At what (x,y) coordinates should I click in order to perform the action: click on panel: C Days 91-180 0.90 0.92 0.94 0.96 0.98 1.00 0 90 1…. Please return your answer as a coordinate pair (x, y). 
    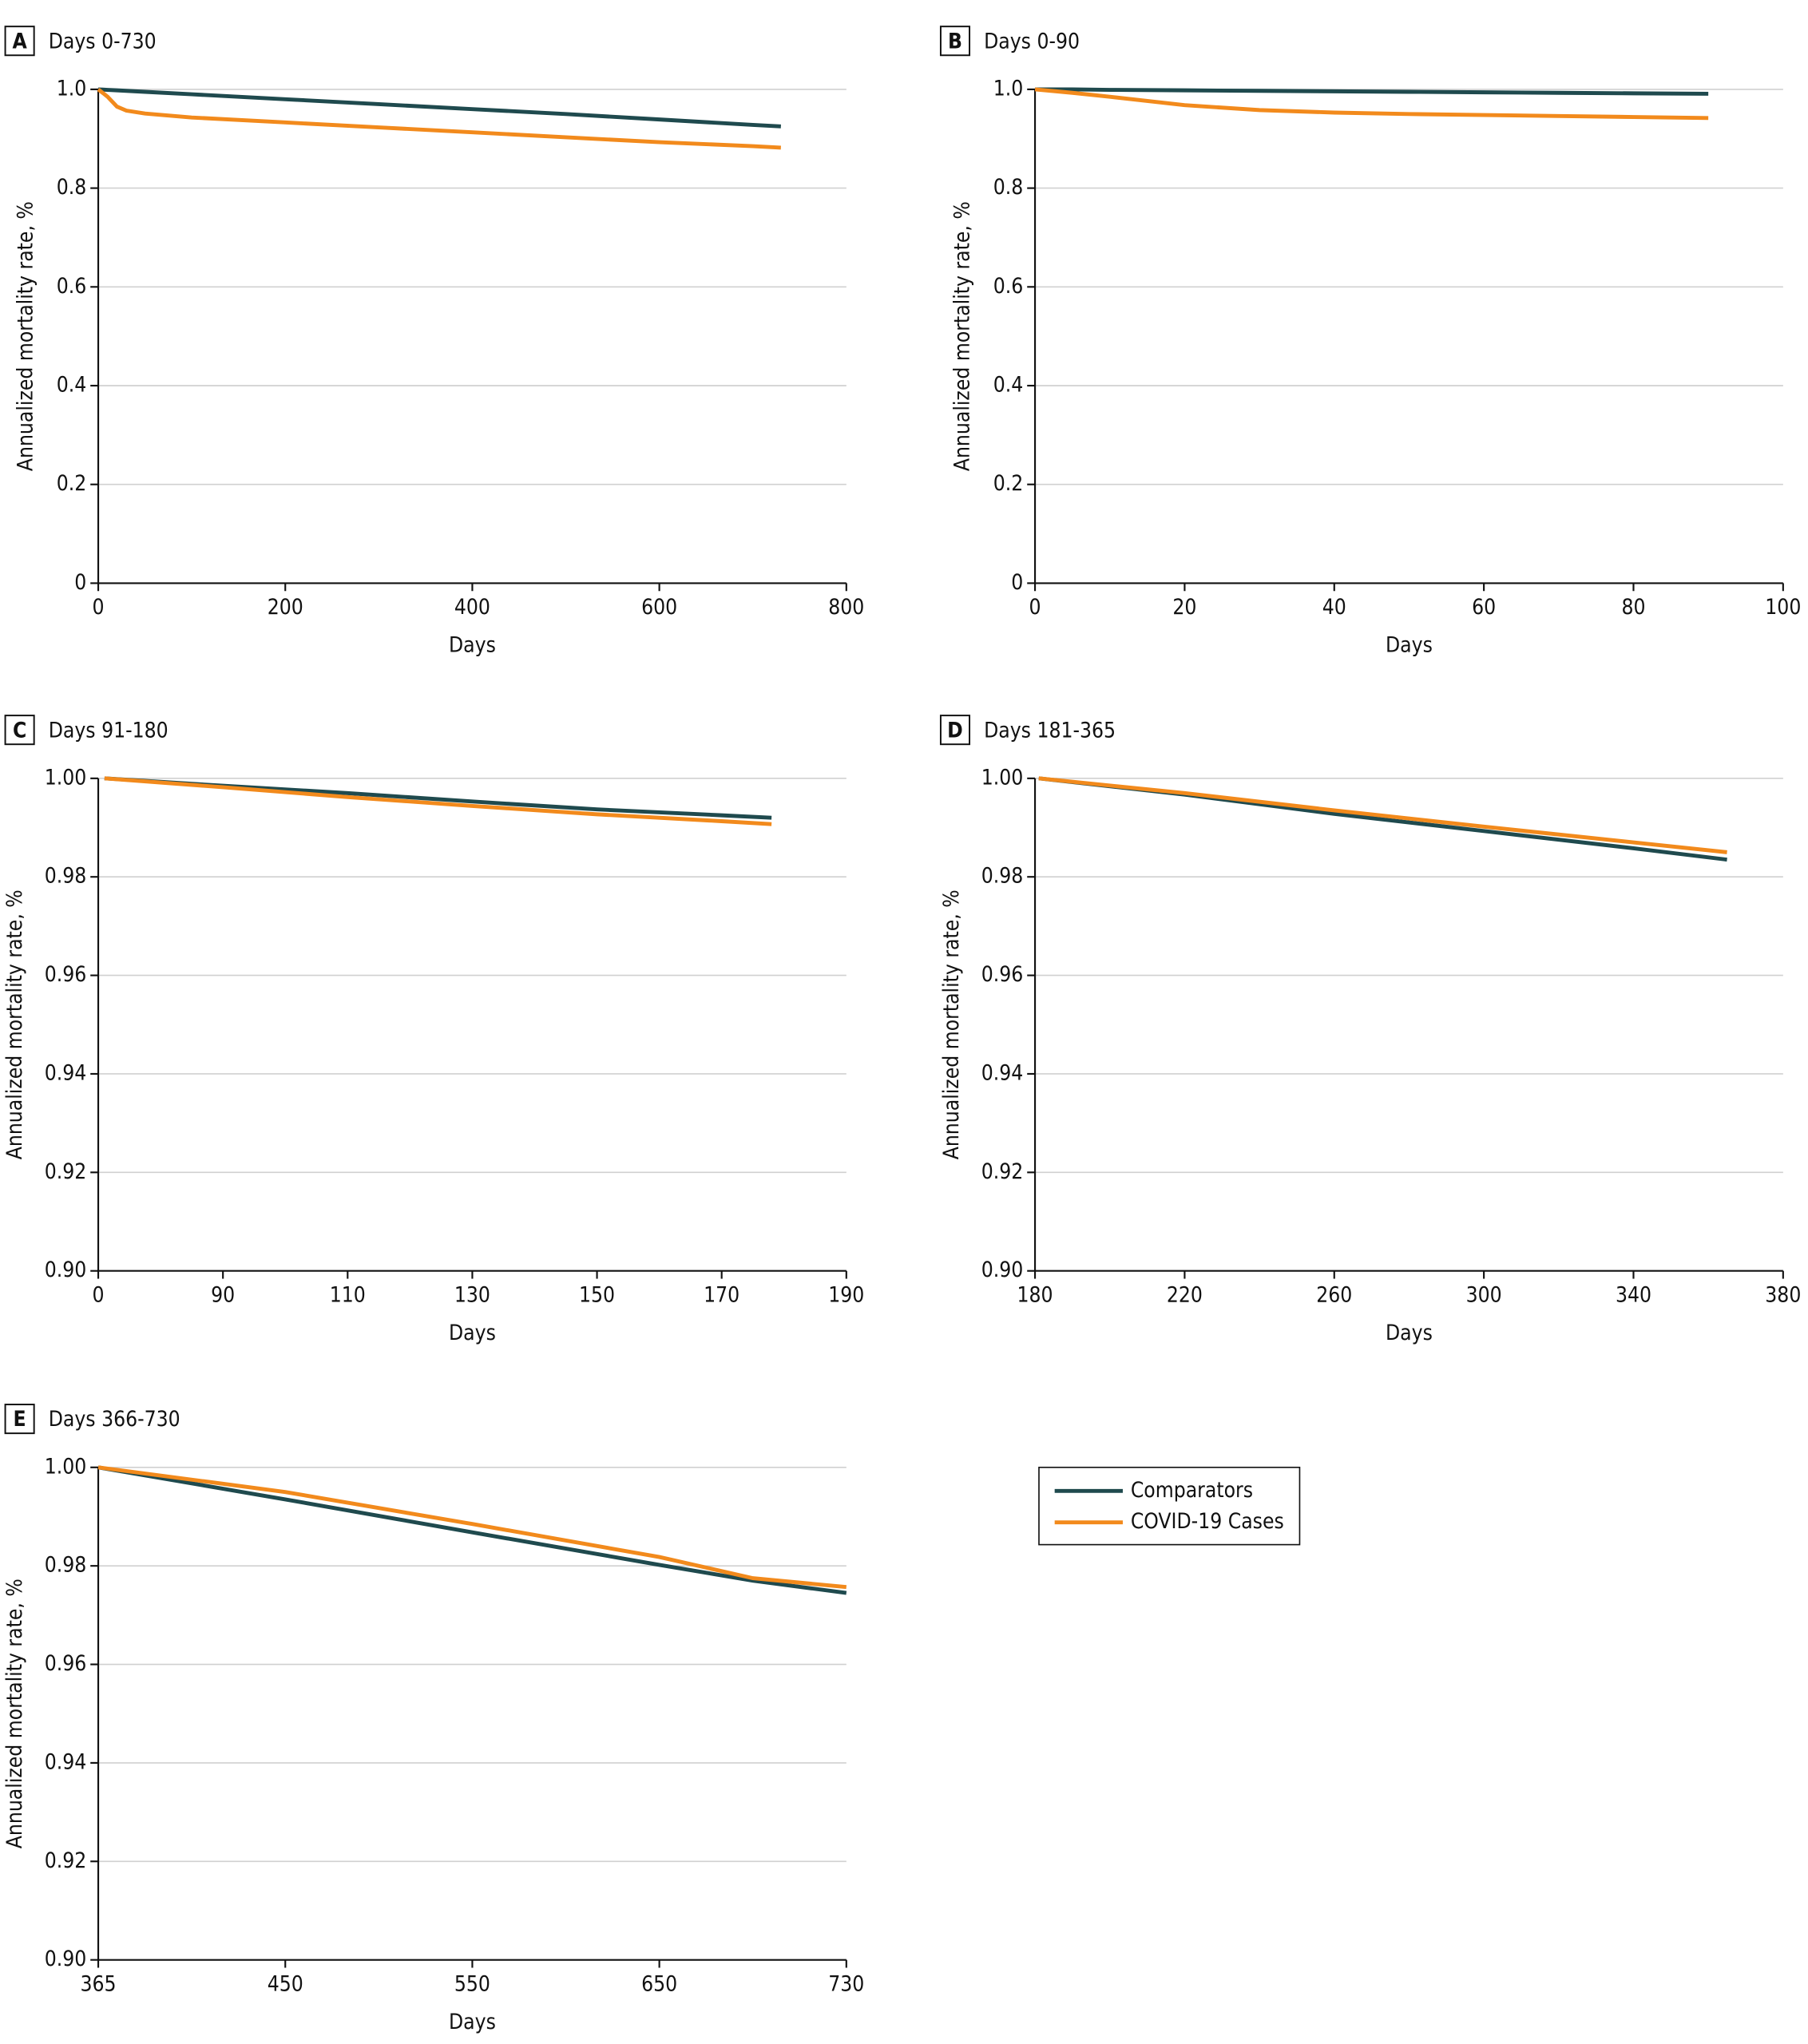
    Looking at the image, I should click on (433, 1030).